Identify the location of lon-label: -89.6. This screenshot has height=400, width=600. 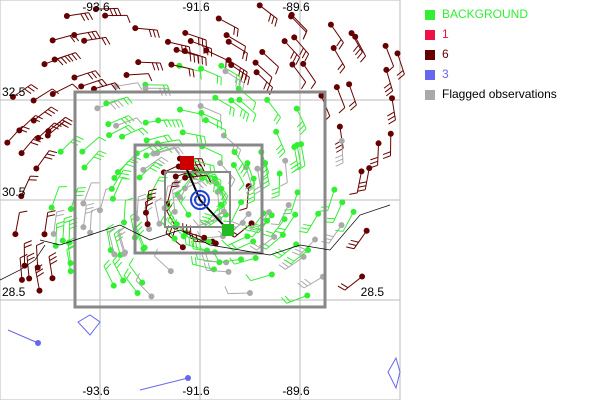
(296, 7).